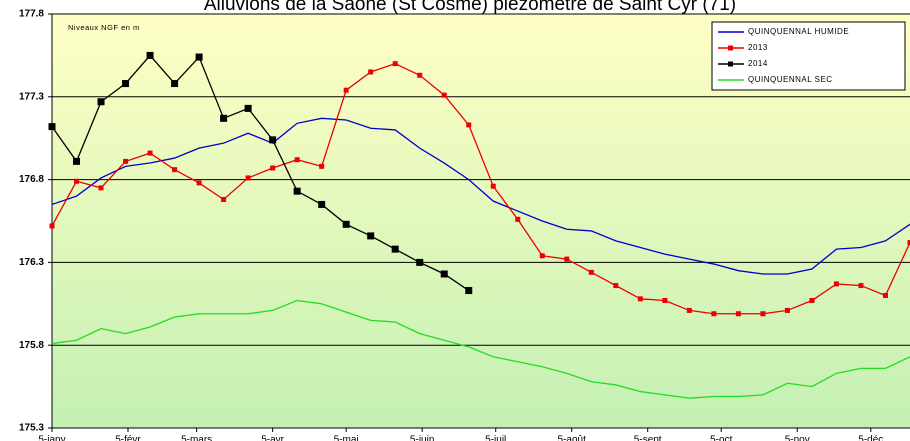  What do you see at coordinates (721, 438) in the screenshot?
I see `x-tick-label: 5-oct` at bounding box center [721, 438].